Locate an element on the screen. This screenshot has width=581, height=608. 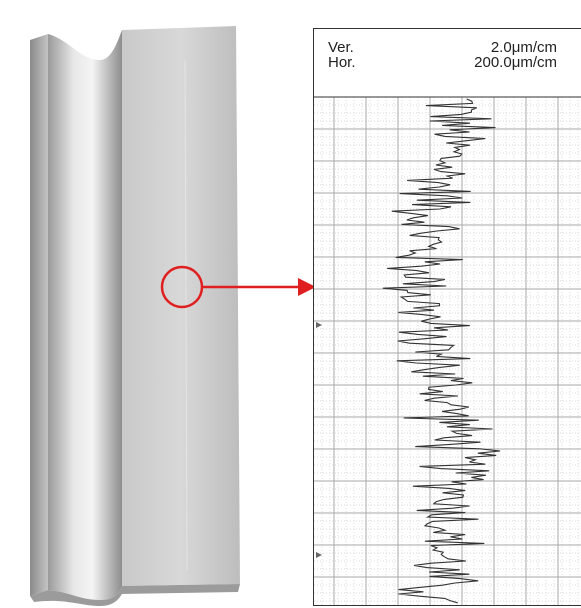
vertical-label: Ver. is located at coordinates (341, 47).